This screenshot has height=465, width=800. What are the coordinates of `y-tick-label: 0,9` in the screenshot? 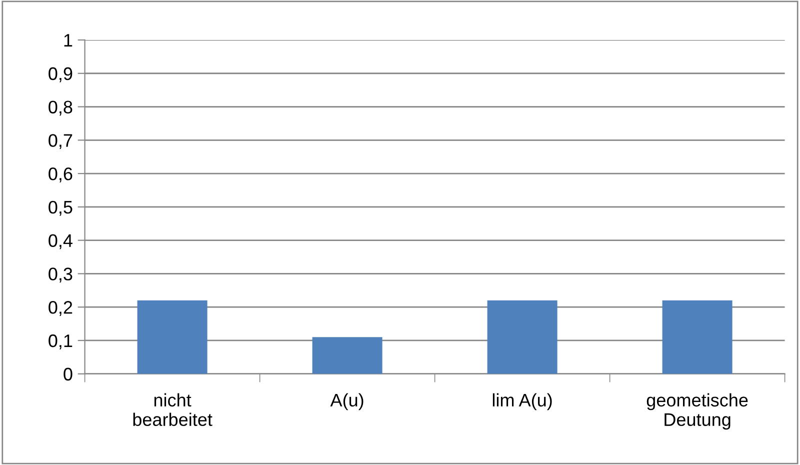 It's located at (60, 74).